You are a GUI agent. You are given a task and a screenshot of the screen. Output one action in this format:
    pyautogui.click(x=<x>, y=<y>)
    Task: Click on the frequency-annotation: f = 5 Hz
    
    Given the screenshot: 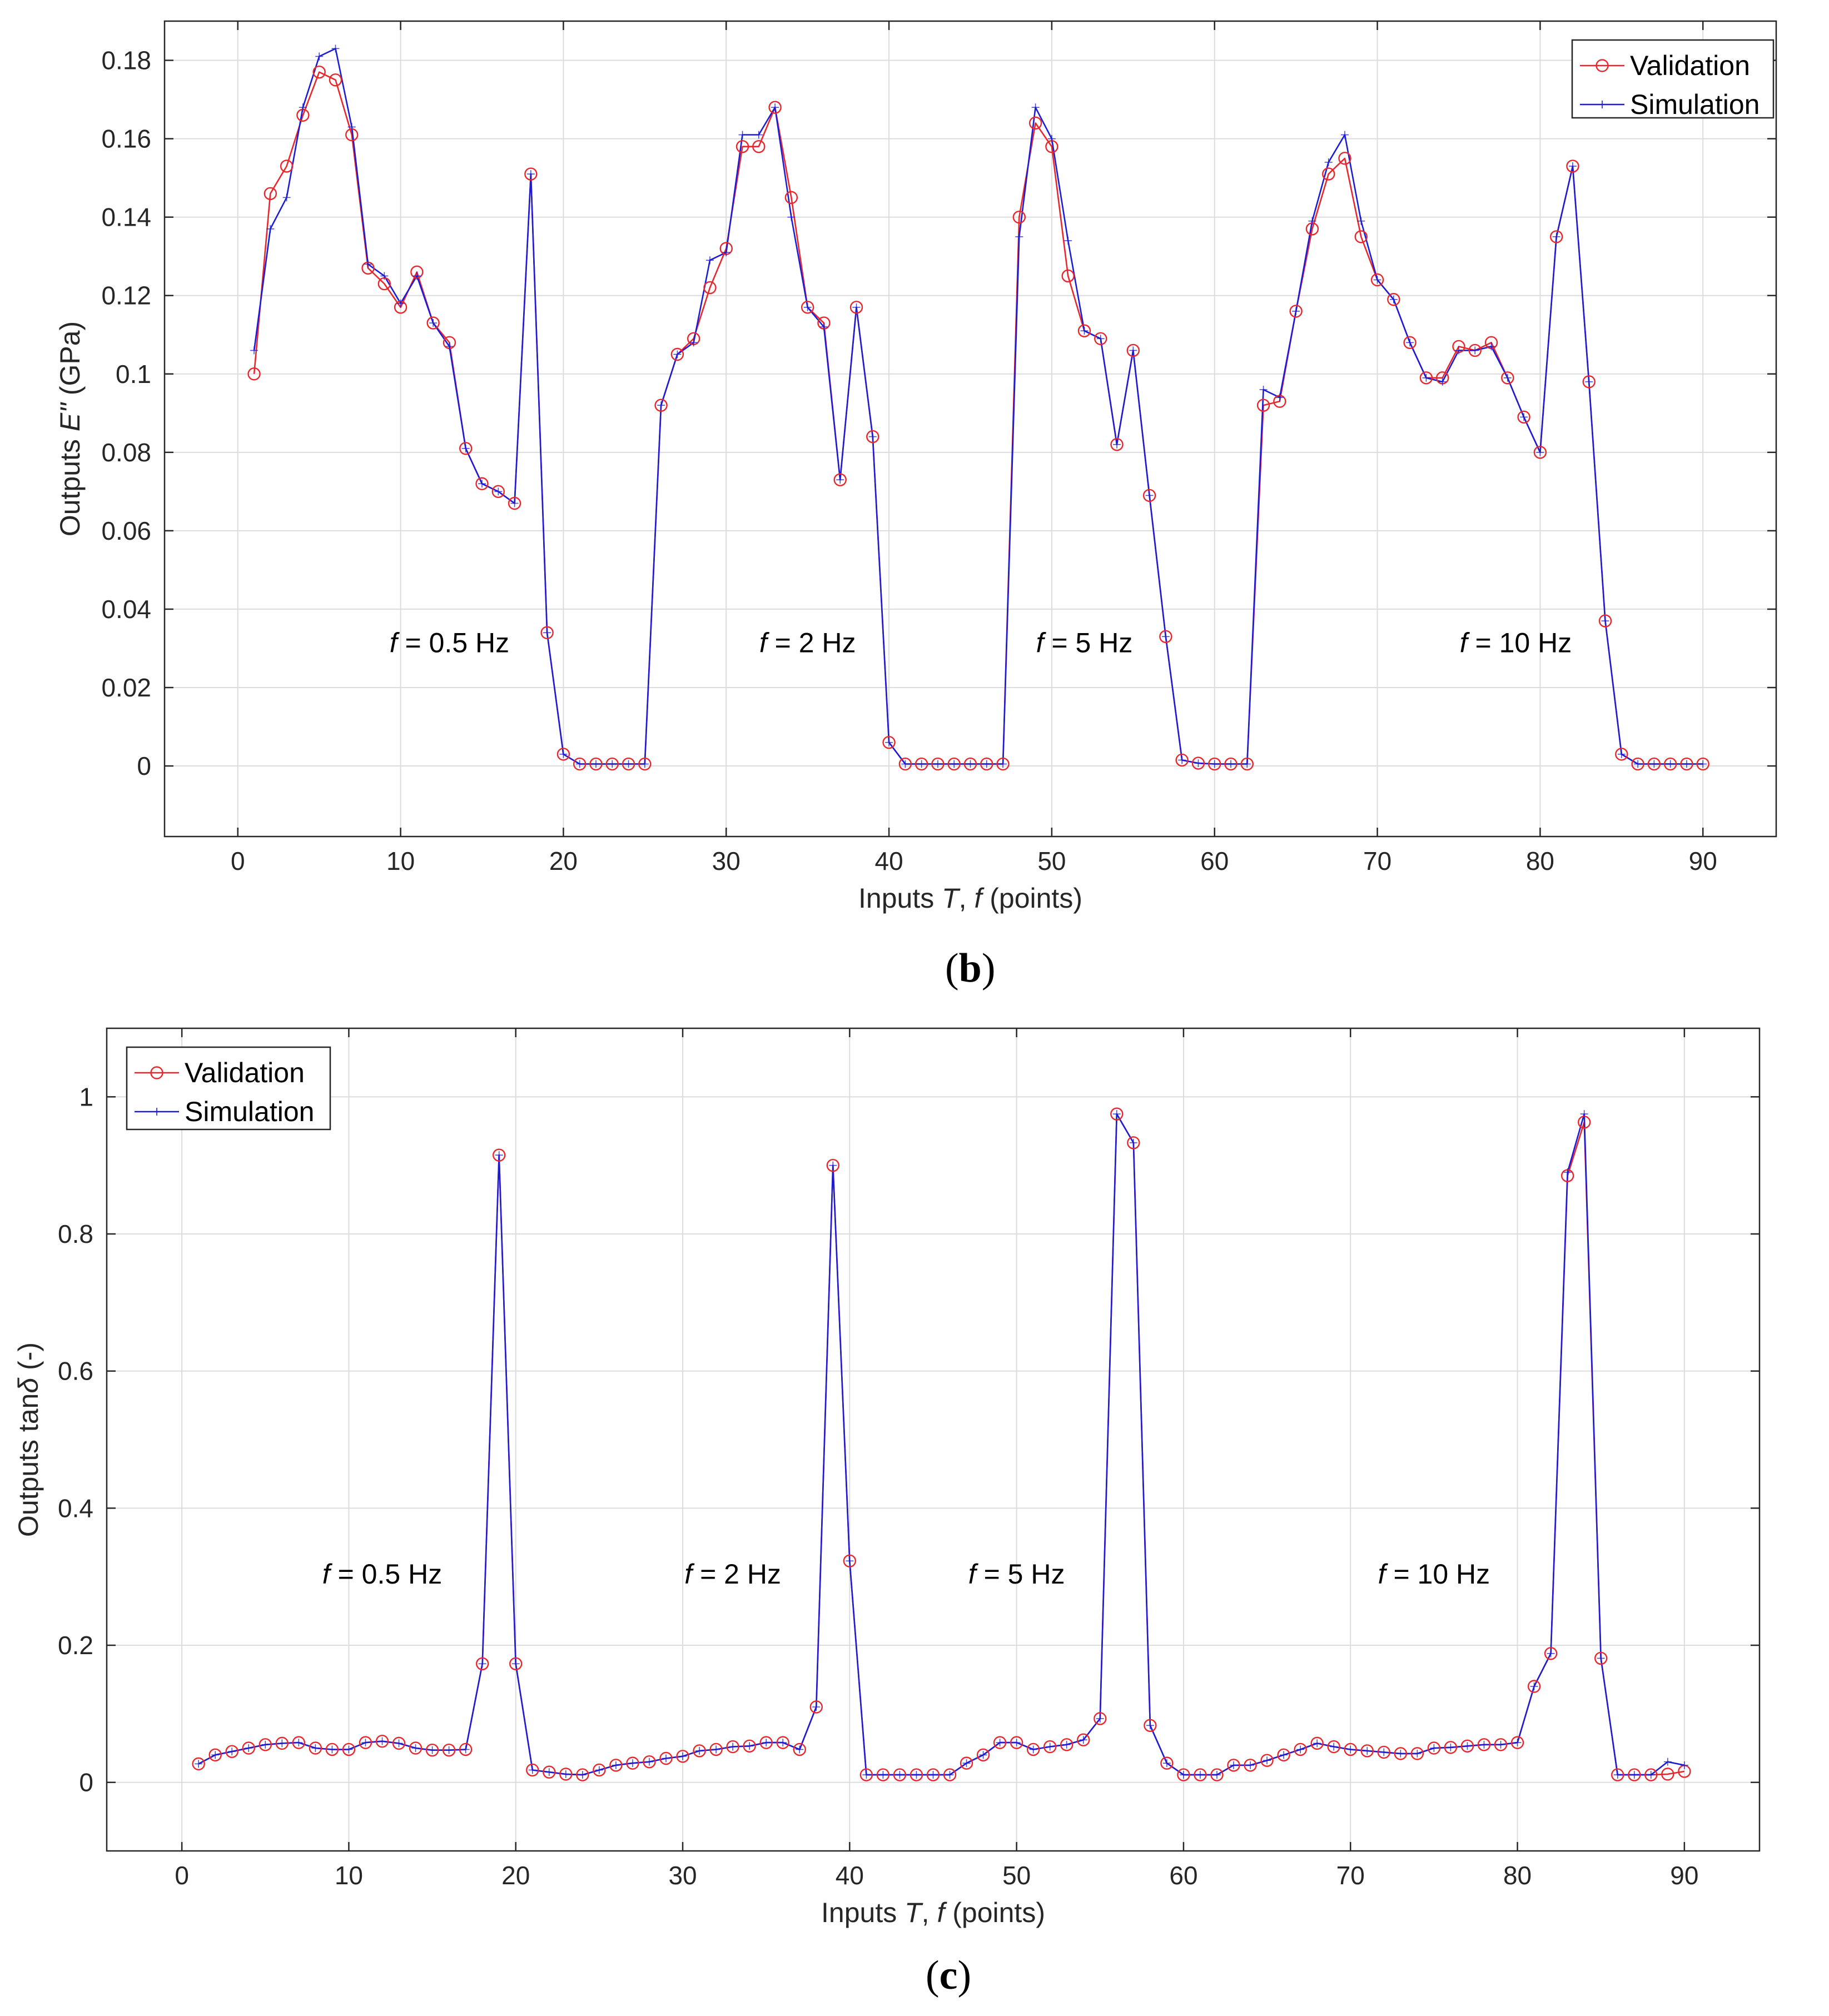 What is the action you would take?
    pyautogui.click(x=1016, y=1574)
    